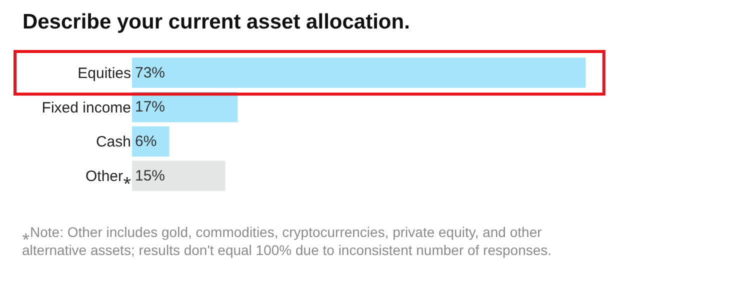  What do you see at coordinates (113, 142) in the screenshot?
I see `y-tick-label: Cash` at bounding box center [113, 142].